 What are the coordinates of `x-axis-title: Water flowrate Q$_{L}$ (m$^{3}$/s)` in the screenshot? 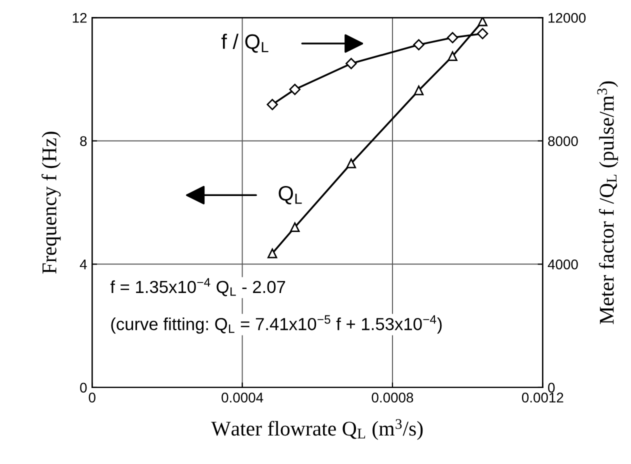 It's located at (317, 429).